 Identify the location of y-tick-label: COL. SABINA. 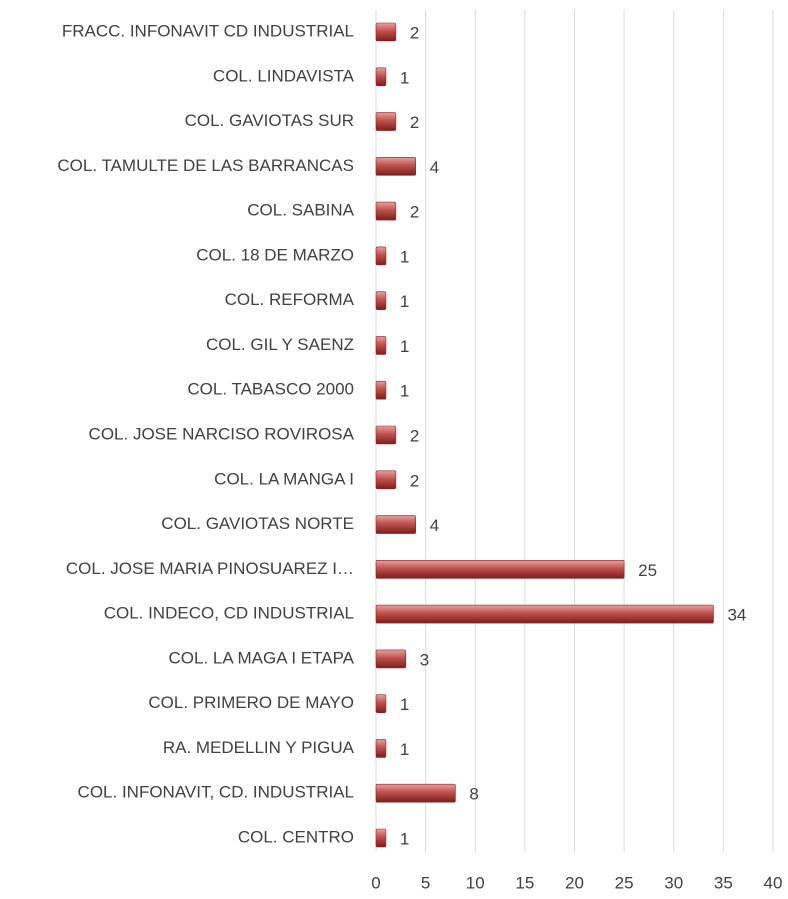
(300, 210).